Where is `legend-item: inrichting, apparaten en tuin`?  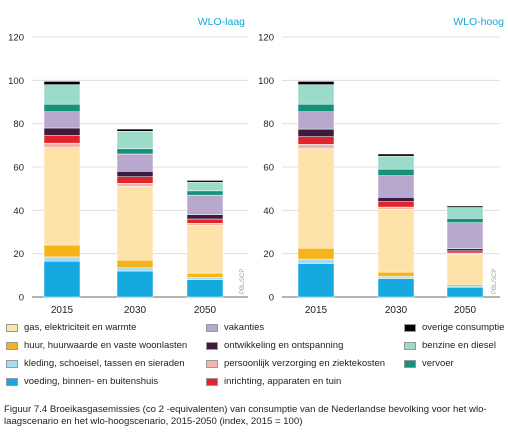 legend-item: inrichting, apparaten en tuin is located at coordinates (273, 381).